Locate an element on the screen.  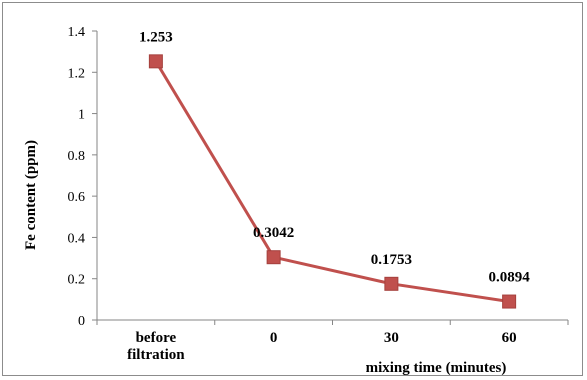
x-tick-label: 30 is located at coordinates (391, 338).